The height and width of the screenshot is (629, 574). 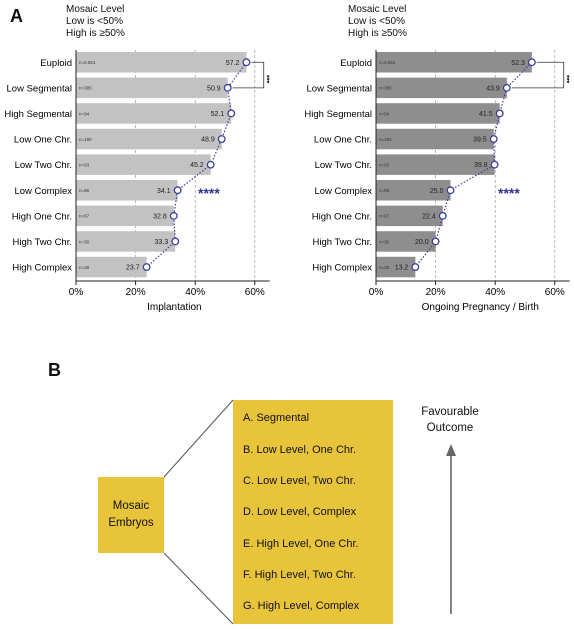 I want to click on level-item: F. High Level, Two Chr., so click(x=299, y=575).